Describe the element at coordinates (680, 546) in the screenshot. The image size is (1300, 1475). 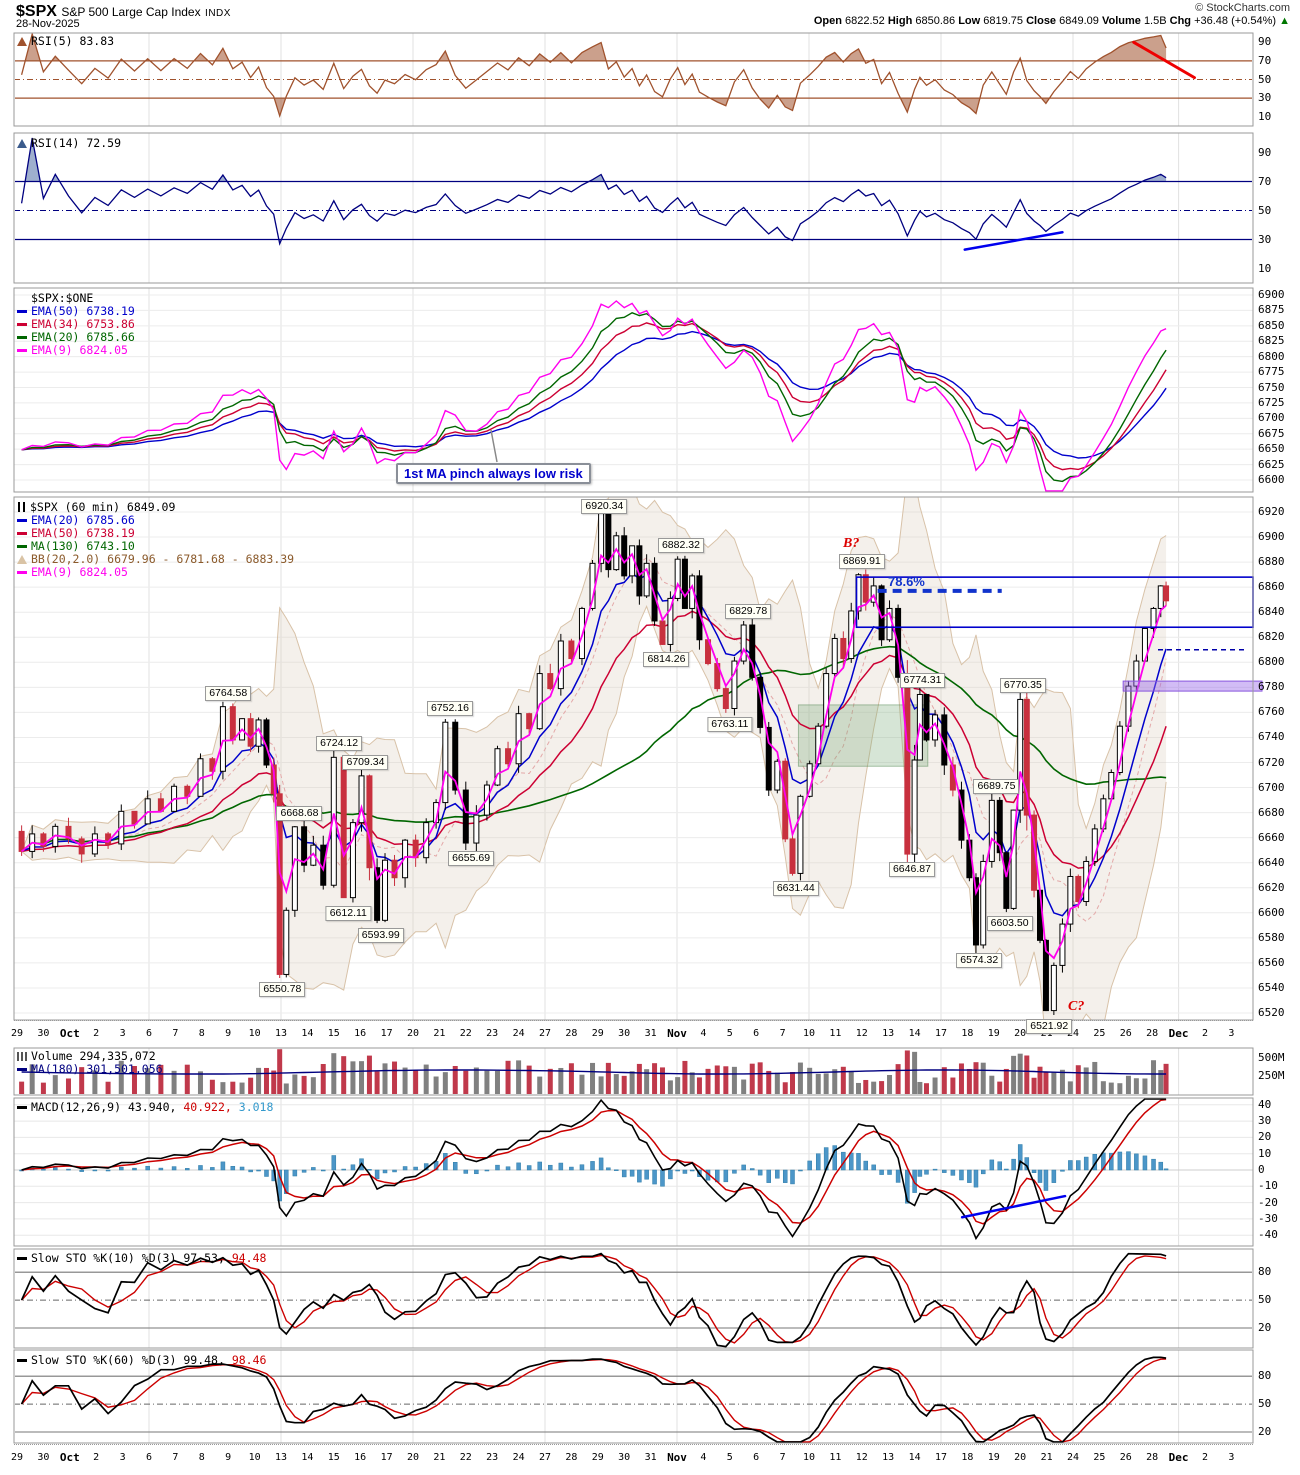
I see `price-label: 6882.32` at that location.